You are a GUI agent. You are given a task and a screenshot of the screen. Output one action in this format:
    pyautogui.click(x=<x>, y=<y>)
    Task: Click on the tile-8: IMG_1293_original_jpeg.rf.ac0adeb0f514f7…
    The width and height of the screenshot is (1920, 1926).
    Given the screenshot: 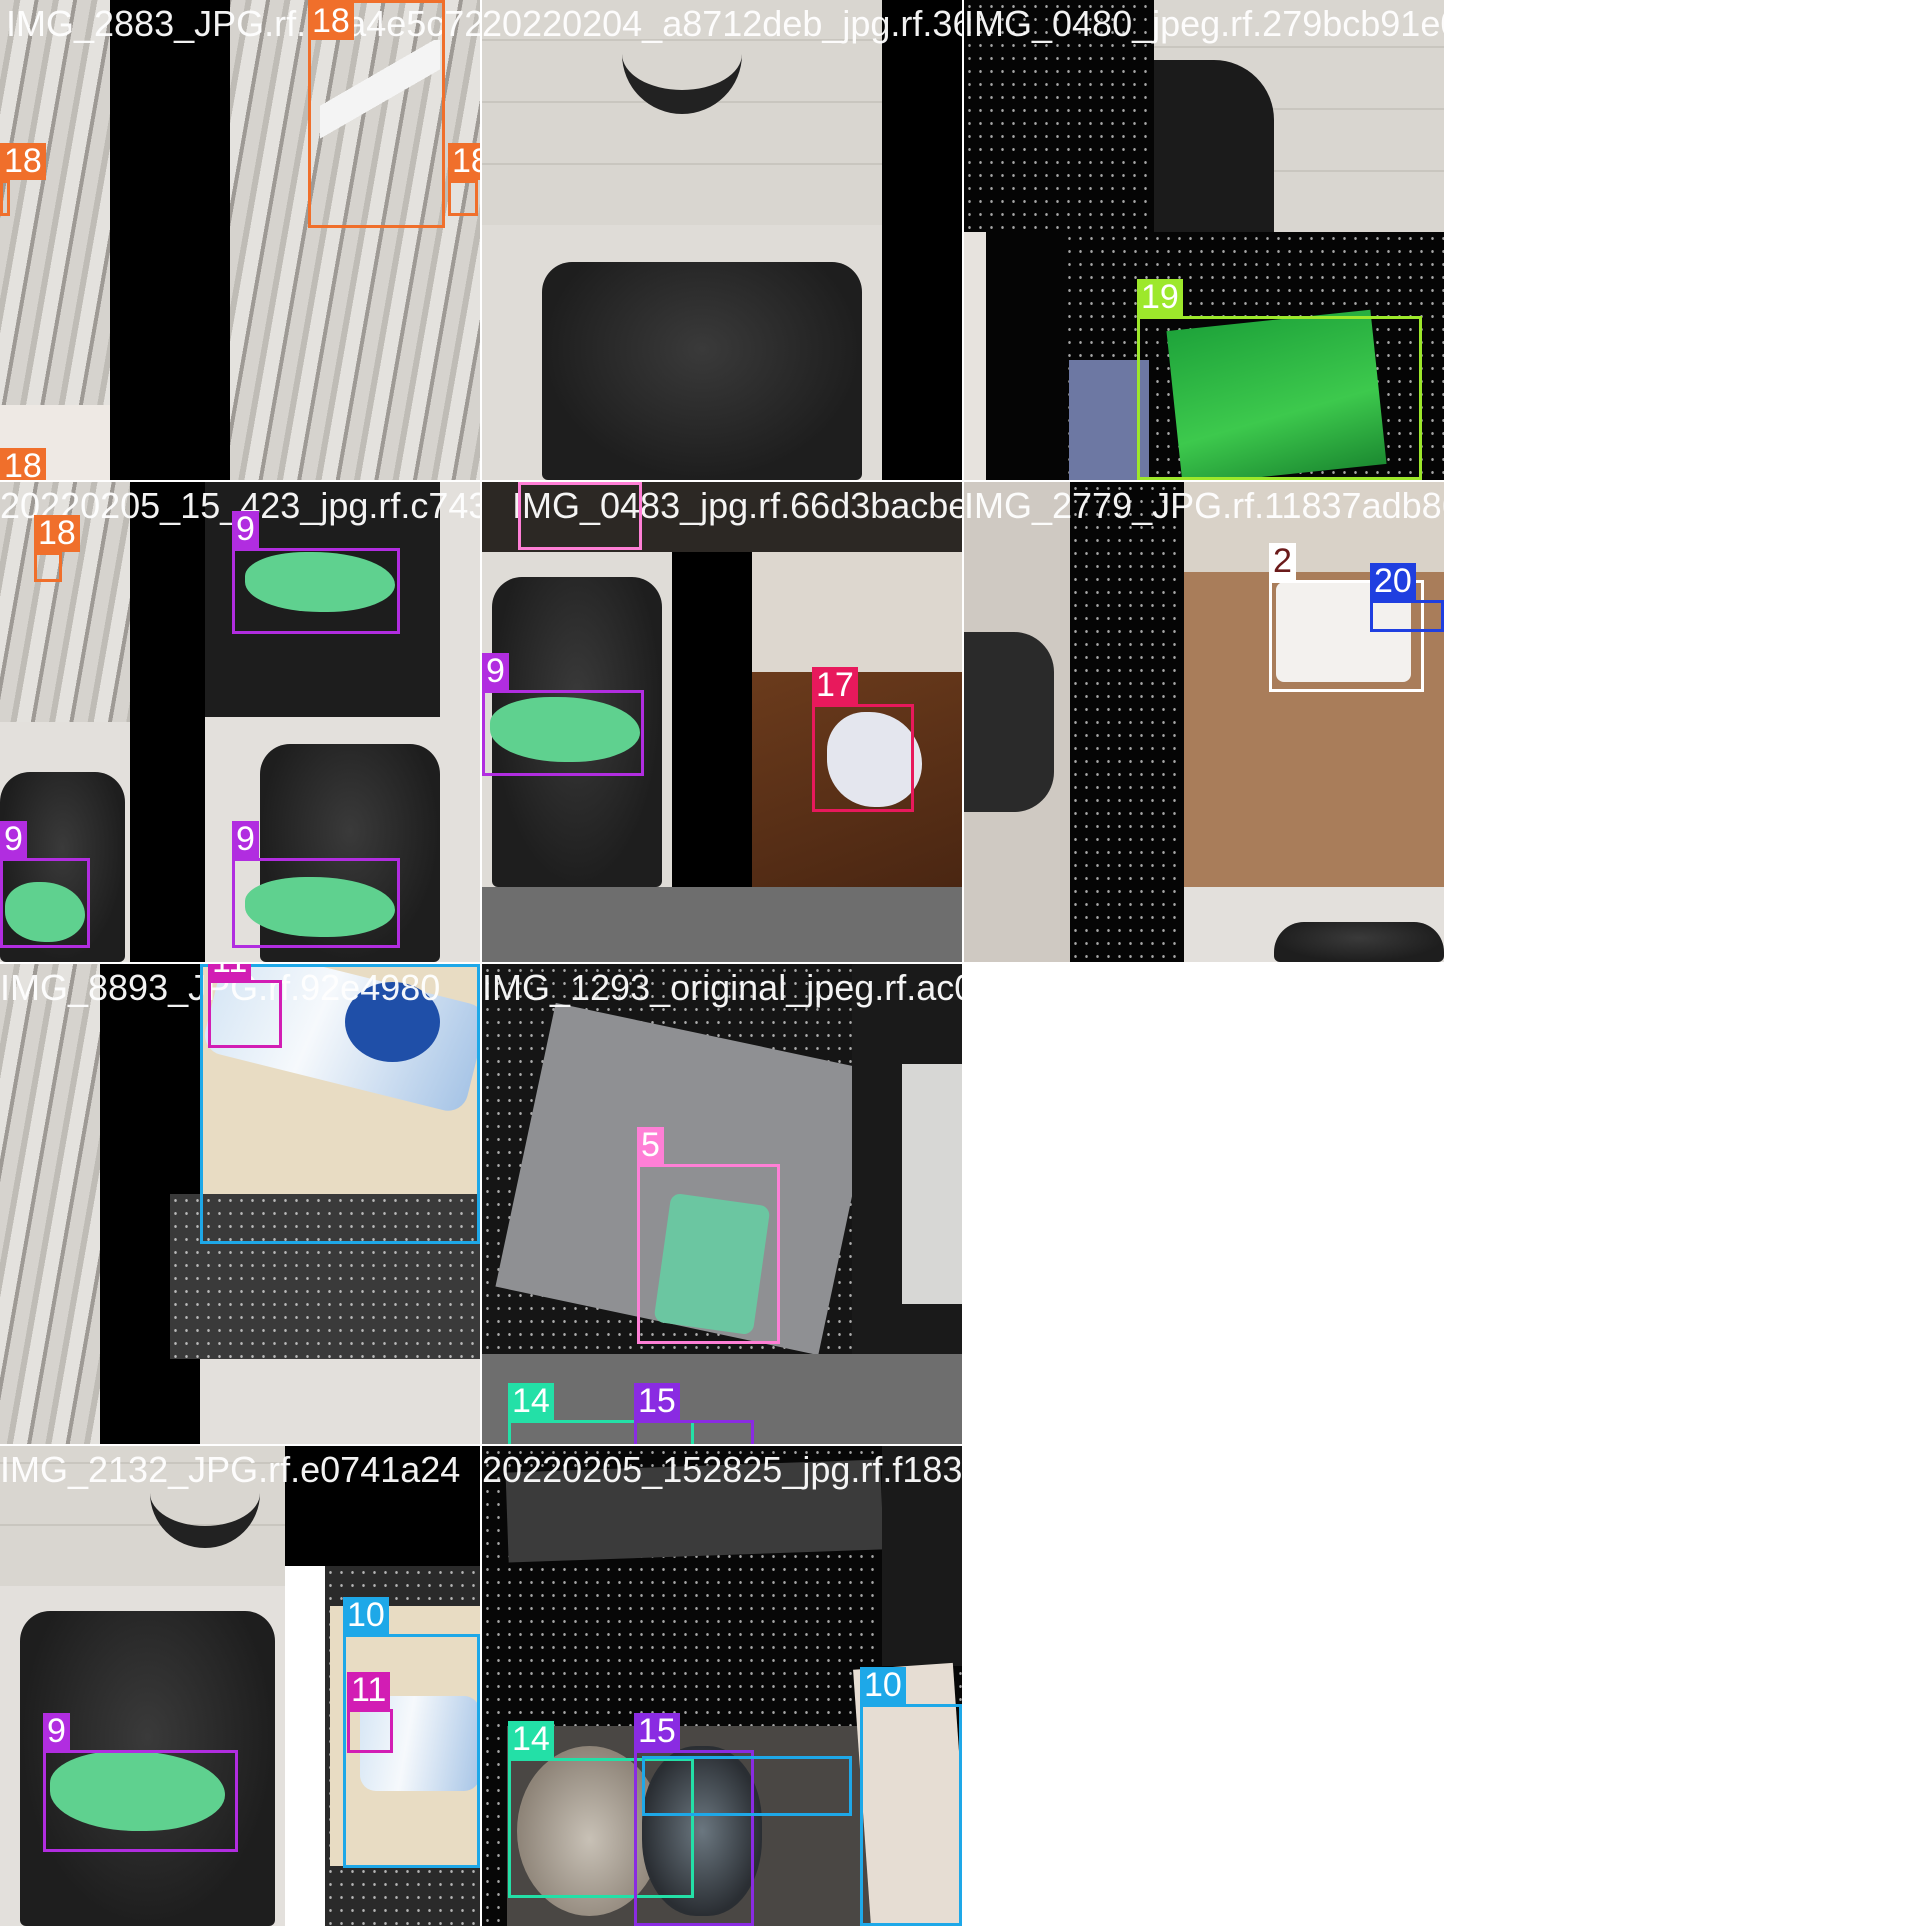 What is the action you would take?
    pyautogui.click(x=722, y=1204)
    